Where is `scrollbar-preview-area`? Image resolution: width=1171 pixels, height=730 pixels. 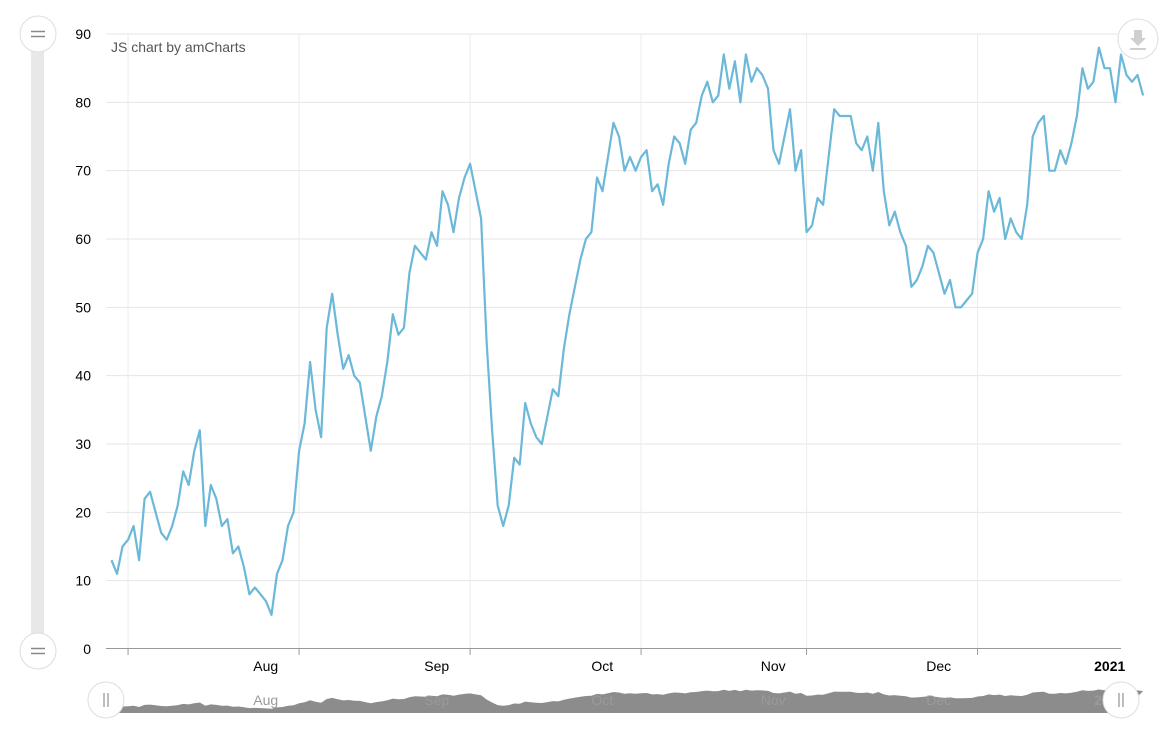
scrollbar-preview-area is located at coordinates (625, 701).